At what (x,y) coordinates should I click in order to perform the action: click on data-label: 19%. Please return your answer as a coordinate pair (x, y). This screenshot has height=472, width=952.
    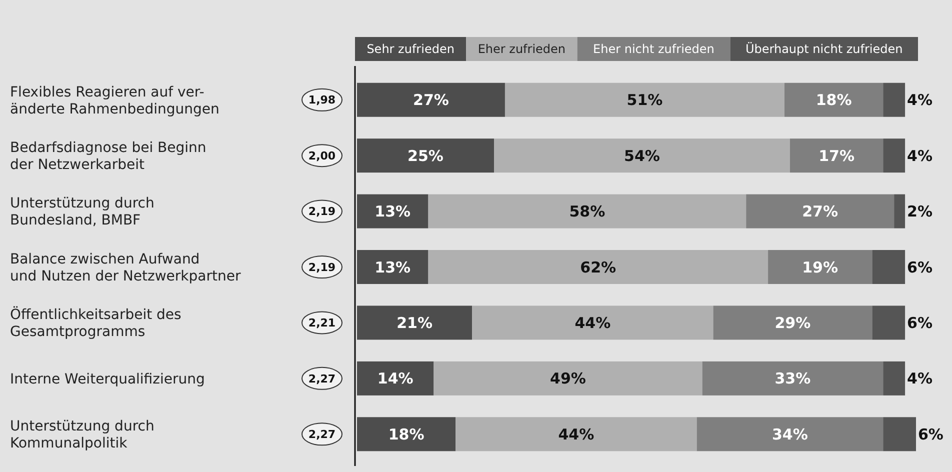
    Looking at the image, I should click on (820, 267).